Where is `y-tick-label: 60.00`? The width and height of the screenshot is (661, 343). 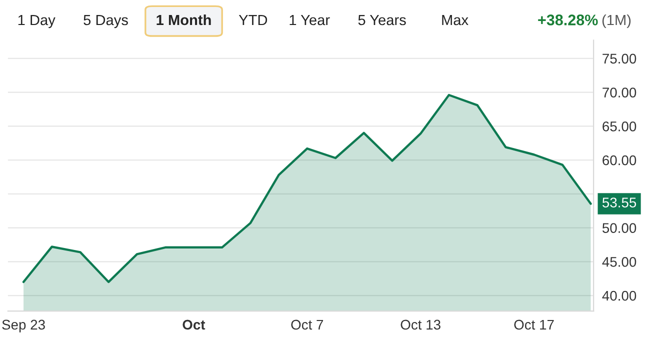 y-tick-label: 60.00 is located at coordinates (619, 160).